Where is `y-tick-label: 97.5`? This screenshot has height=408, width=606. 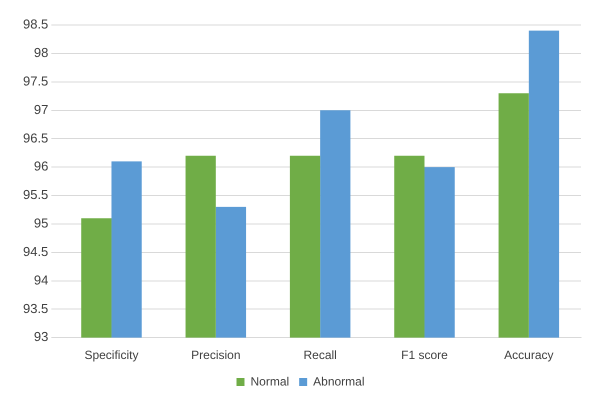
y-tick-label: 97.5 is located at coordinates (35, 80).